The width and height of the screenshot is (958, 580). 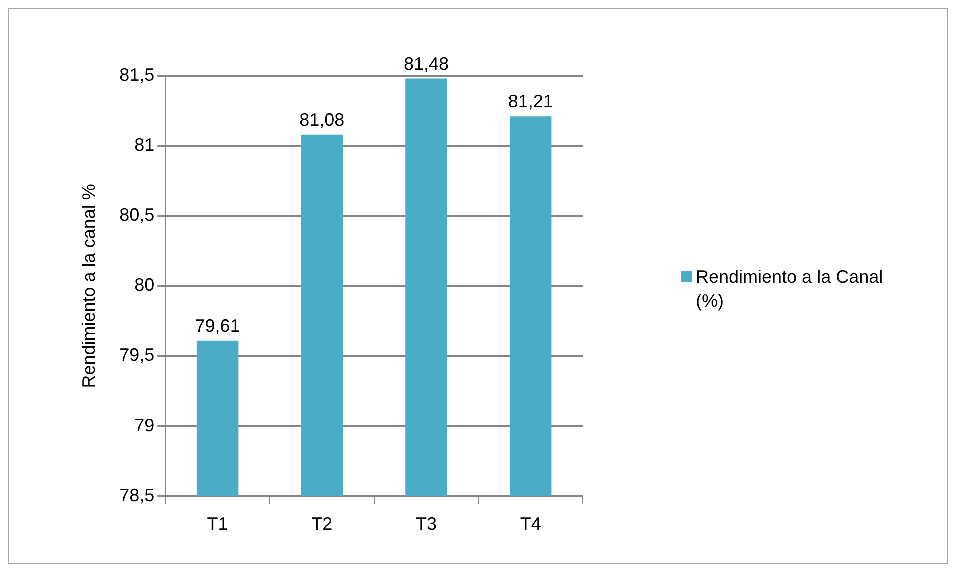 What do you see at coordinates (144, 145) in the screenshot?
I see `y-tick-label: 81` at bounding box center [144, 145].